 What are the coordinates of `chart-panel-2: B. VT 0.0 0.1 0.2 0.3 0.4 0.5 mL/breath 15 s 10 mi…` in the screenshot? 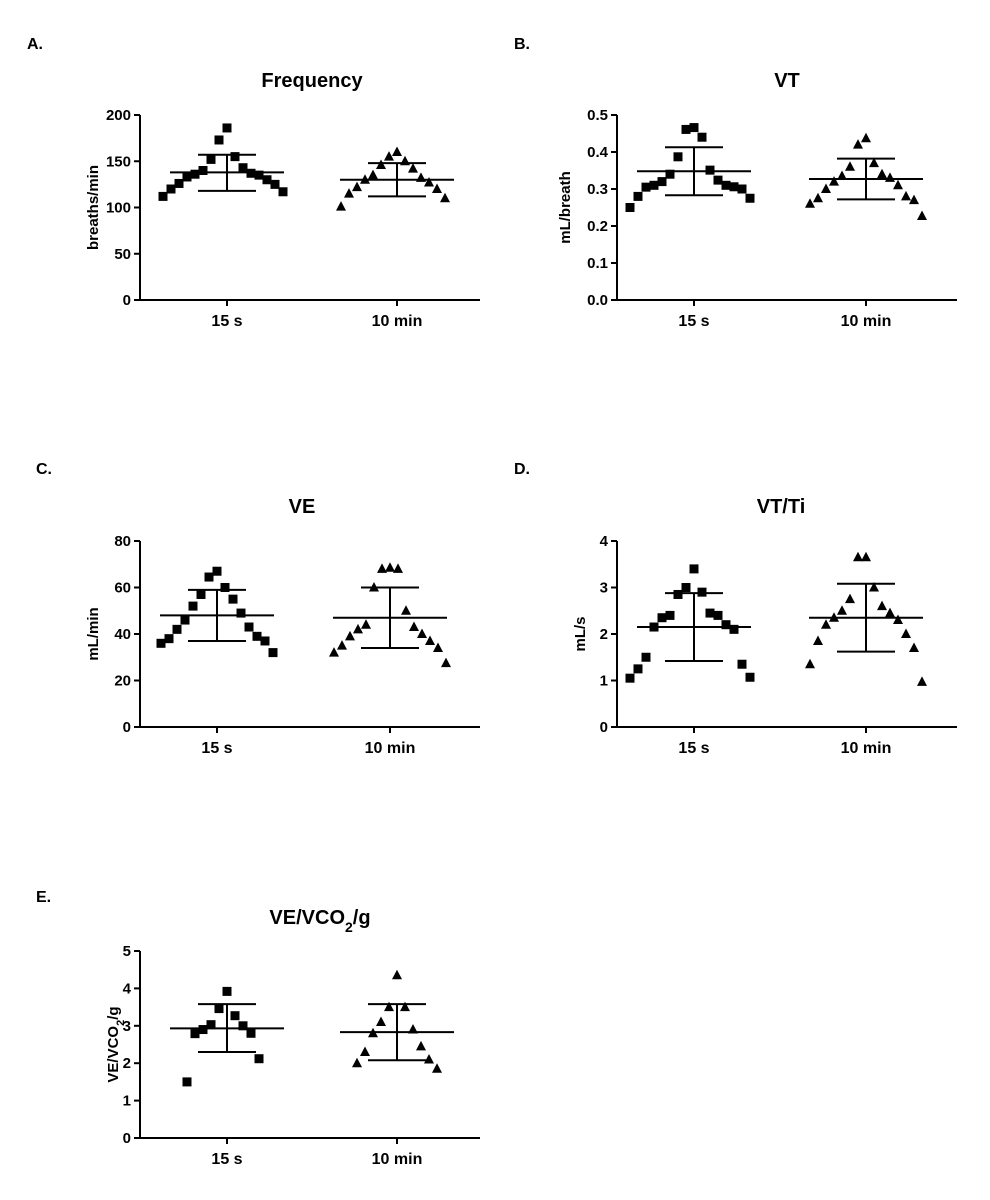 It's located at (735, 183).